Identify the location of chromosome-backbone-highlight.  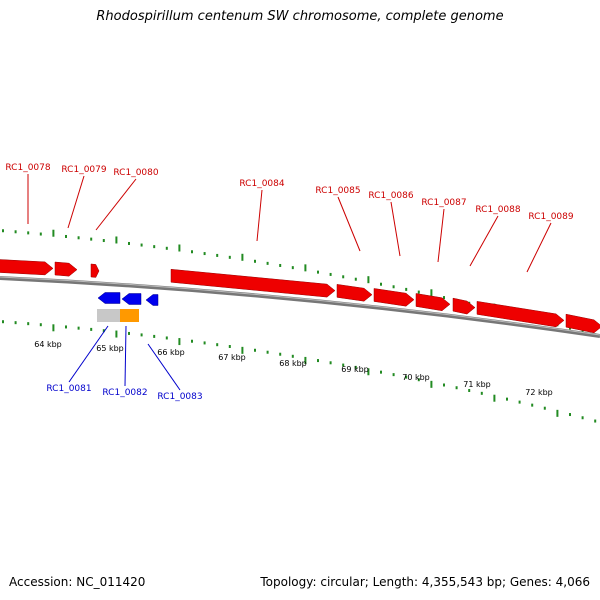
(300, 306).